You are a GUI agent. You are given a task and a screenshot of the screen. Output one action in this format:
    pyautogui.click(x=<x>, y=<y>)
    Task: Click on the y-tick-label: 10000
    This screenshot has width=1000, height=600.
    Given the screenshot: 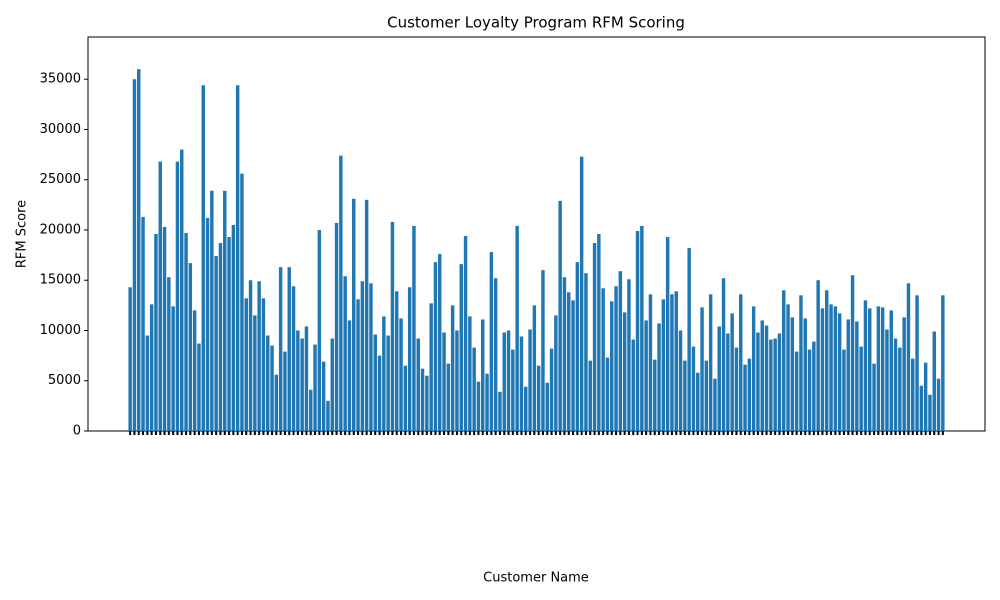 What is the action you would take?
    pyautogui.click(x=60, y=330)
    